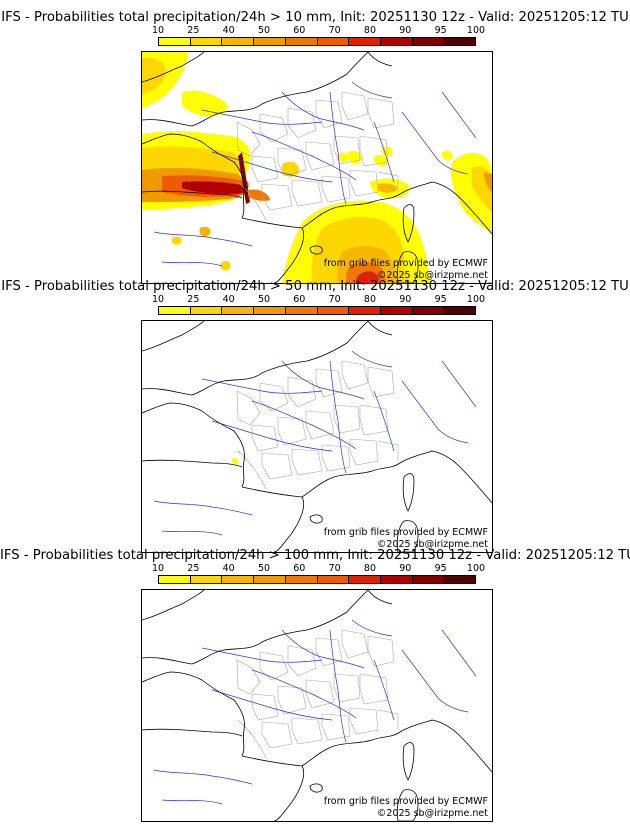  What do you see at coordinates (228, 299) in the screenshot?
I see `colorbar-tick-label: 40` at bounding box center [228, 299].